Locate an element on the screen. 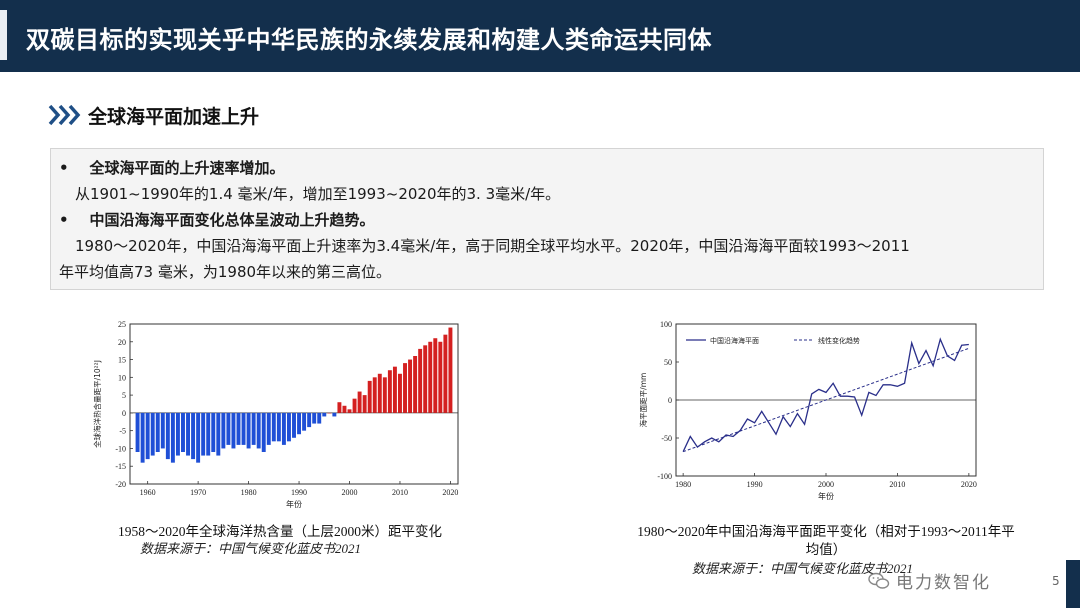 The width and height of the screenshot is (1080, 608). right-caption-line1: 1980～2020年中国沿海海平面距平变化（相对于1993～2011年平 is located at coordinates (826, 531).